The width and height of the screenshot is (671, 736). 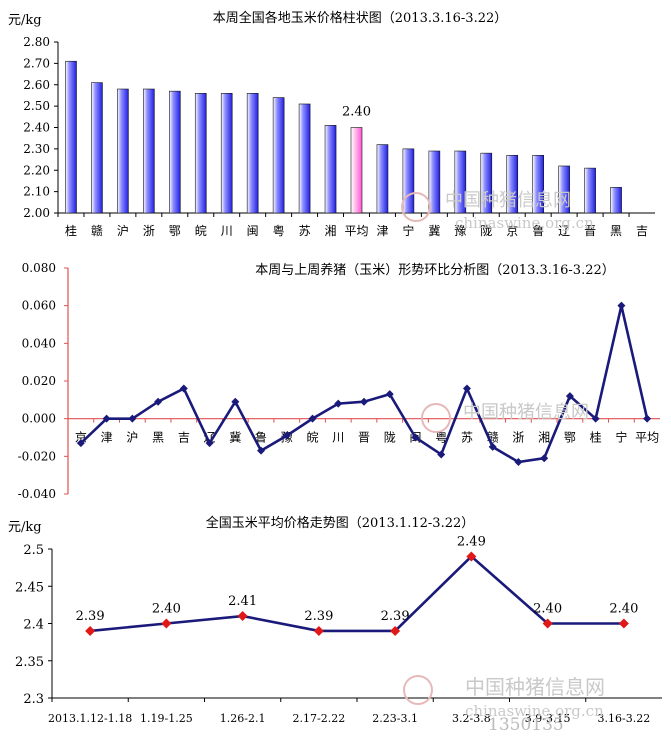 I want to click on chart1-y-tick-label: 2.40, so click(x=36, y=128).